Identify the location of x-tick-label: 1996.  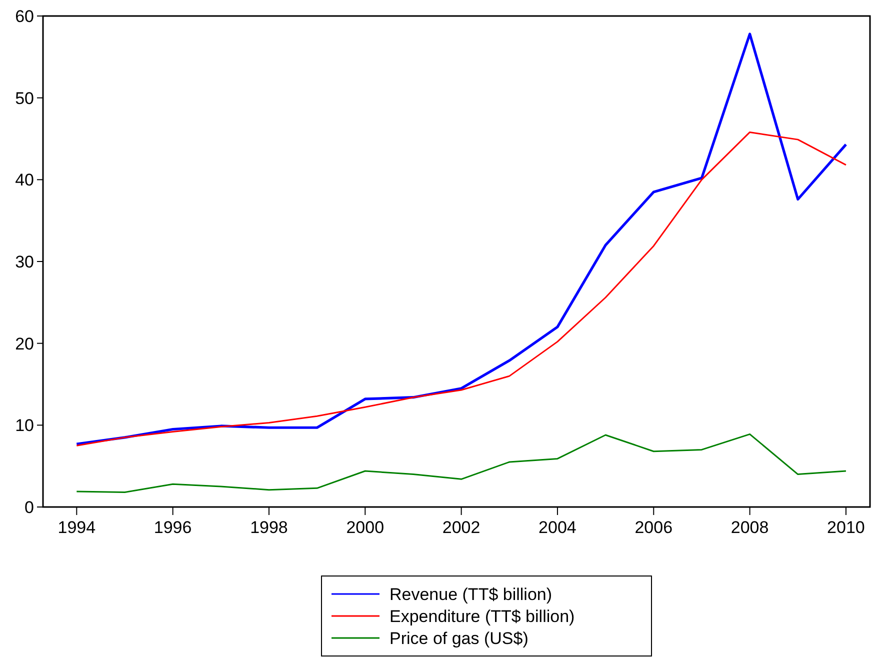
(173, 527).